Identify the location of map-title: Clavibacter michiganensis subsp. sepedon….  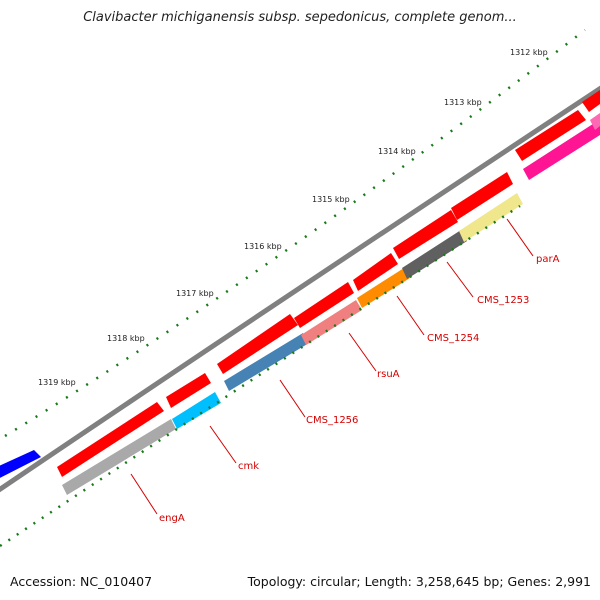
(300, 17).